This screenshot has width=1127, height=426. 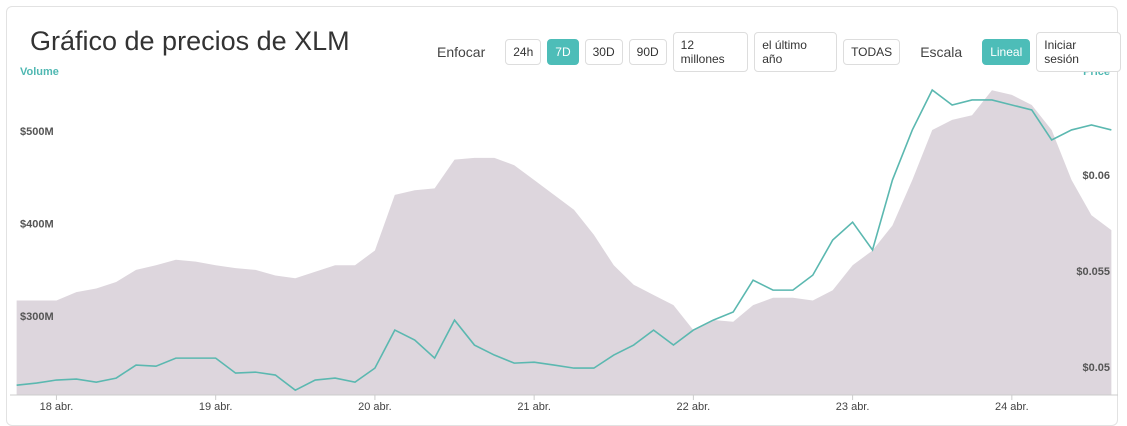 What do you see at coordinates (796, 52) in the screenshot?
I see `zoom-button: el último año` at bounding box center [796, 52].